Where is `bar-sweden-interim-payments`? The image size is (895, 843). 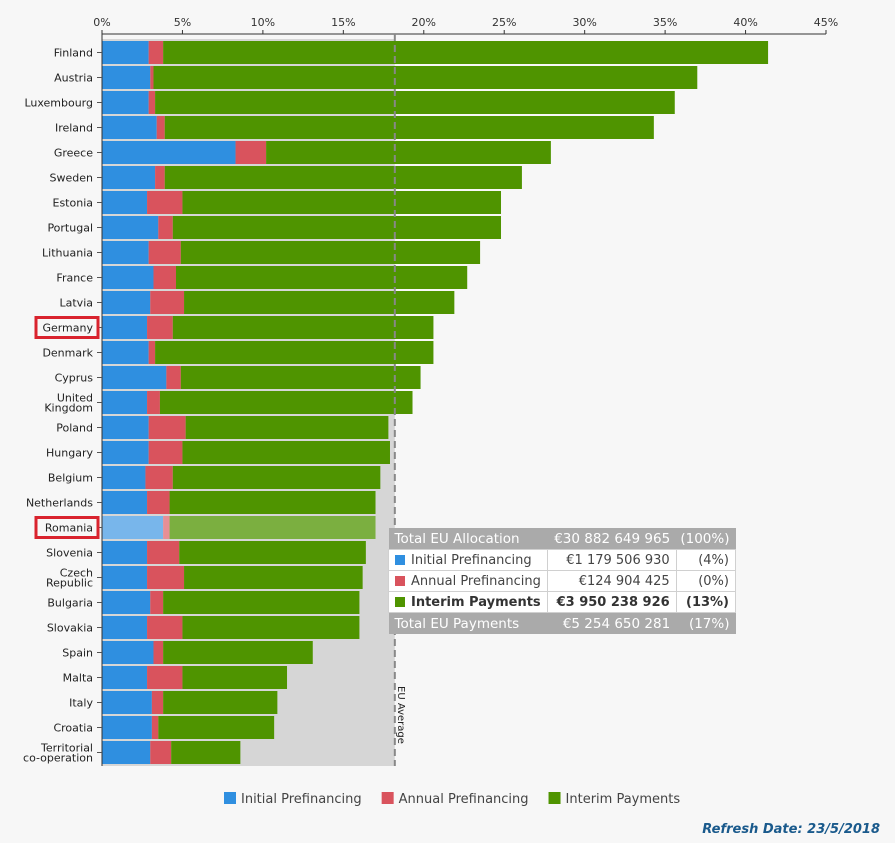
bar-sweden-interim-payments is located at coordinates (343, 177).